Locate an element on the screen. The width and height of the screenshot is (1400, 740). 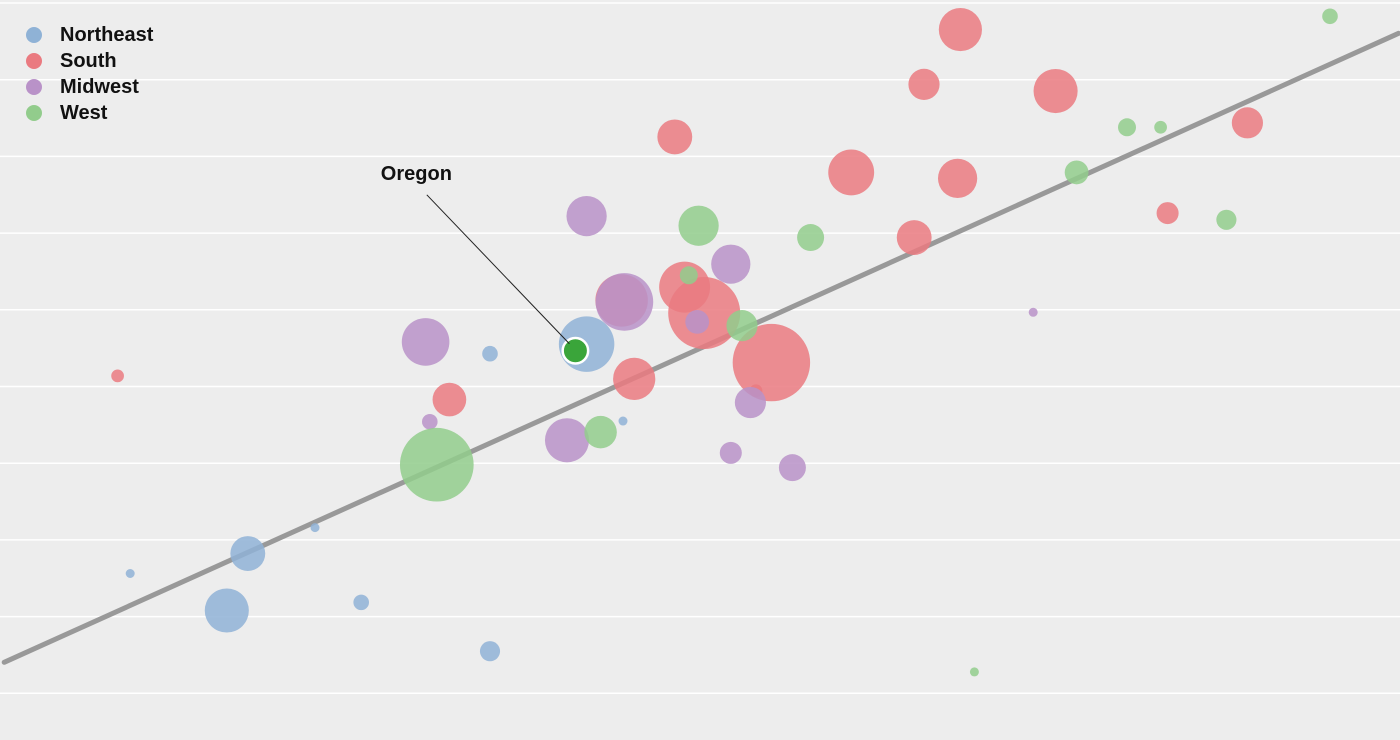
legend-label-south: South is located at coordinates (88, 61).